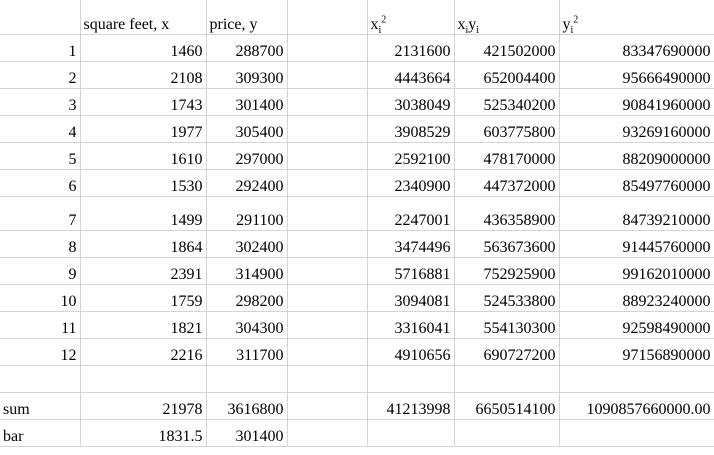 This screenshot has width=714, height=455. Describe the element at coordinates (507, 129) in the screenshot. I see `cell-x-times-y: 603775800` at that location.